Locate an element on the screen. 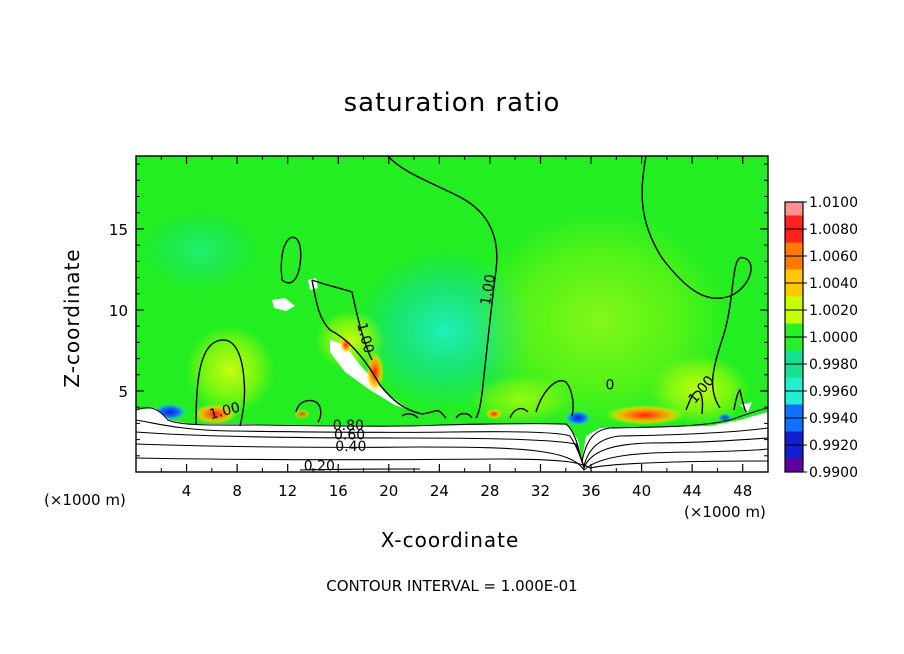 This screenshot has height=654, width=904. colorbar-level-label: 1.0000 is located at coordinates (833, 338).